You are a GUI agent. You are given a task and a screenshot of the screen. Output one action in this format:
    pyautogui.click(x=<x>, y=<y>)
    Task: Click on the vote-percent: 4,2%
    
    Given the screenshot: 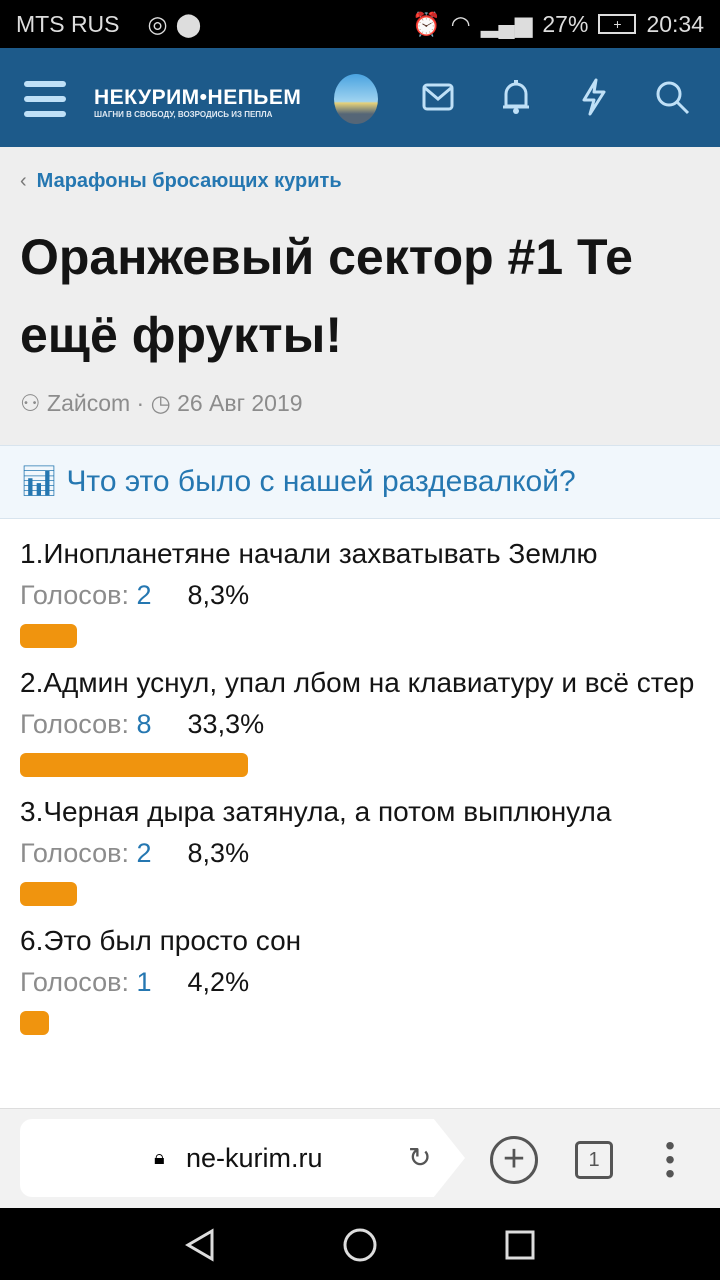 What is the action you would take?
    pyautogui.click(x=218, y=982)
    